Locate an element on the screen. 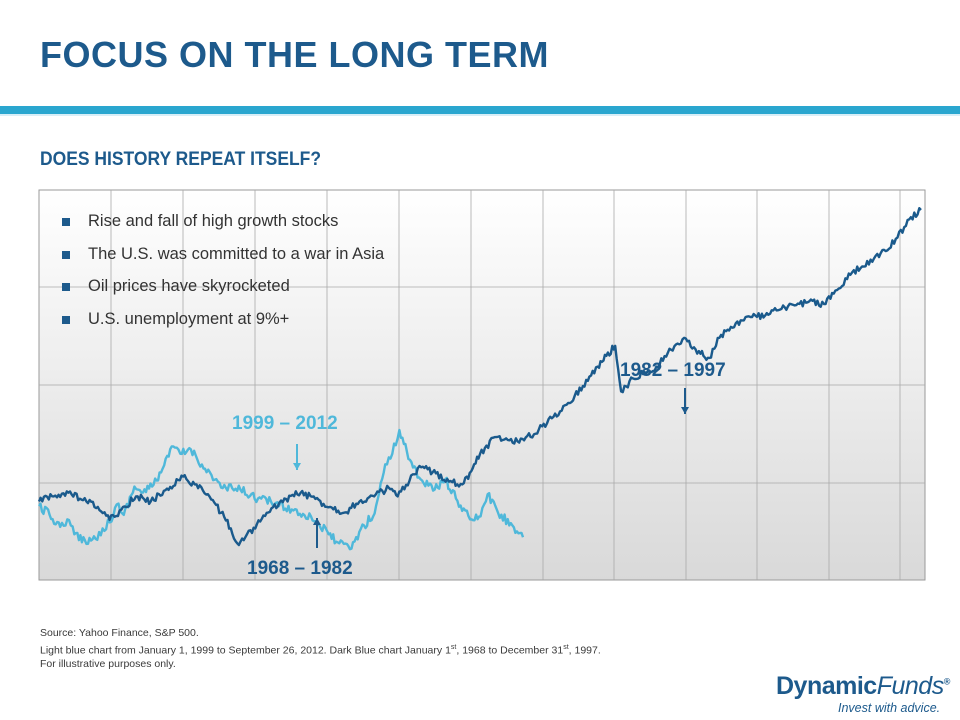 Image resolution: width=960 pixels, height=720 pixels. bullet-item: The U.S. was committed to a war in Asia is located at coordinates (222, 261).